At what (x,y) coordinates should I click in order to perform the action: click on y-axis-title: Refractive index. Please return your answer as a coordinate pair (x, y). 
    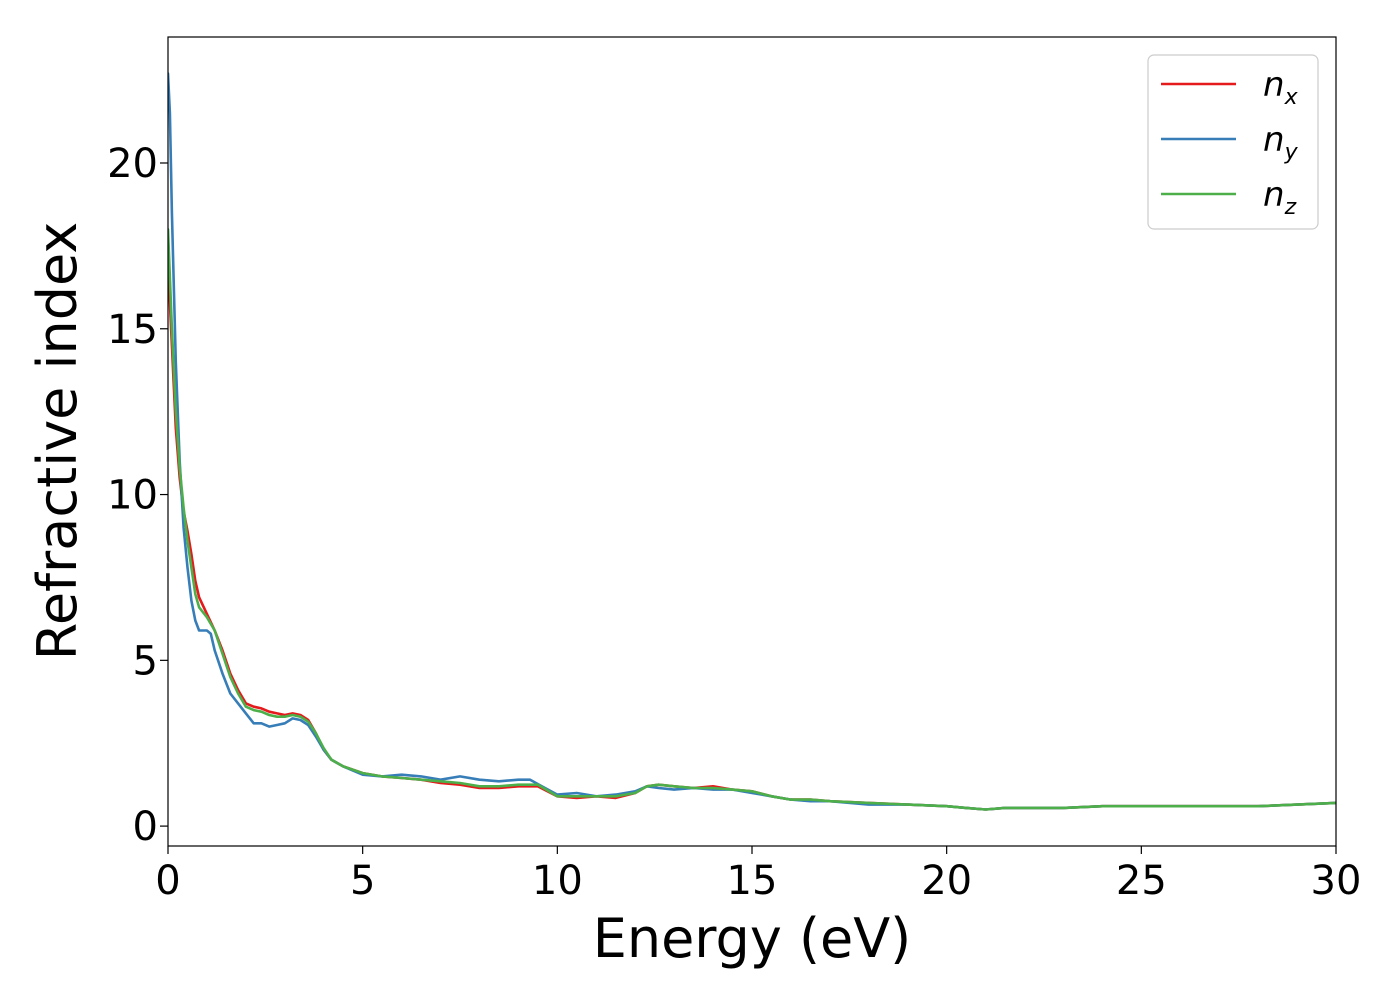
    Looking at the image, I should click on (57, 441).